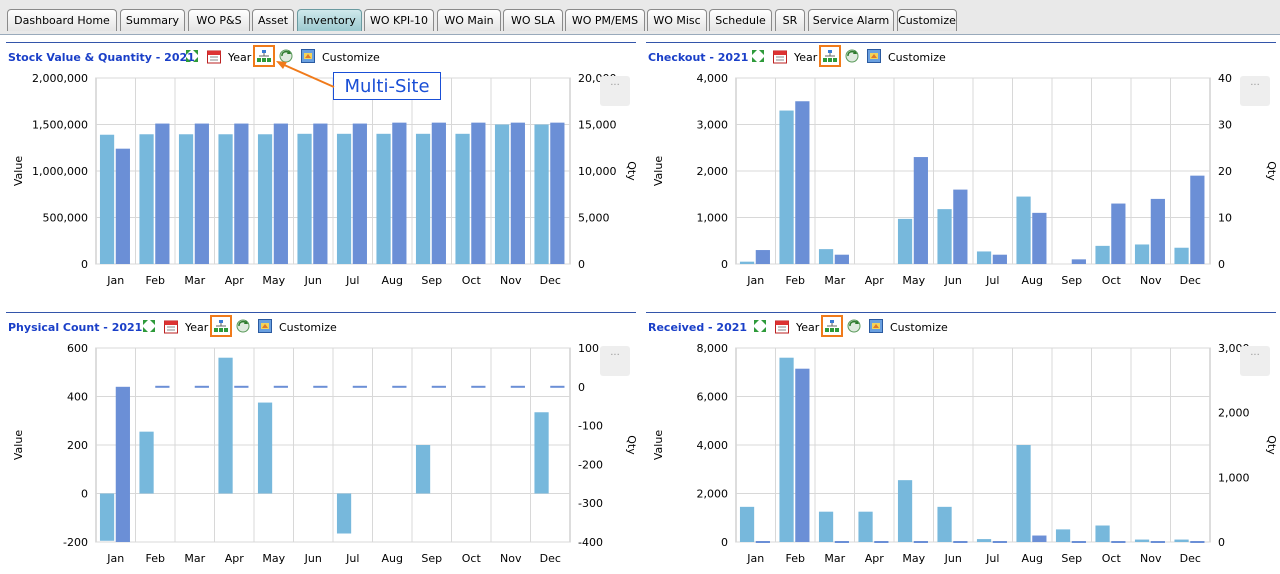 The width and height of the screenshot is (1280, 574). I want to click on x-tick-label: Jun, so click(953, 280).